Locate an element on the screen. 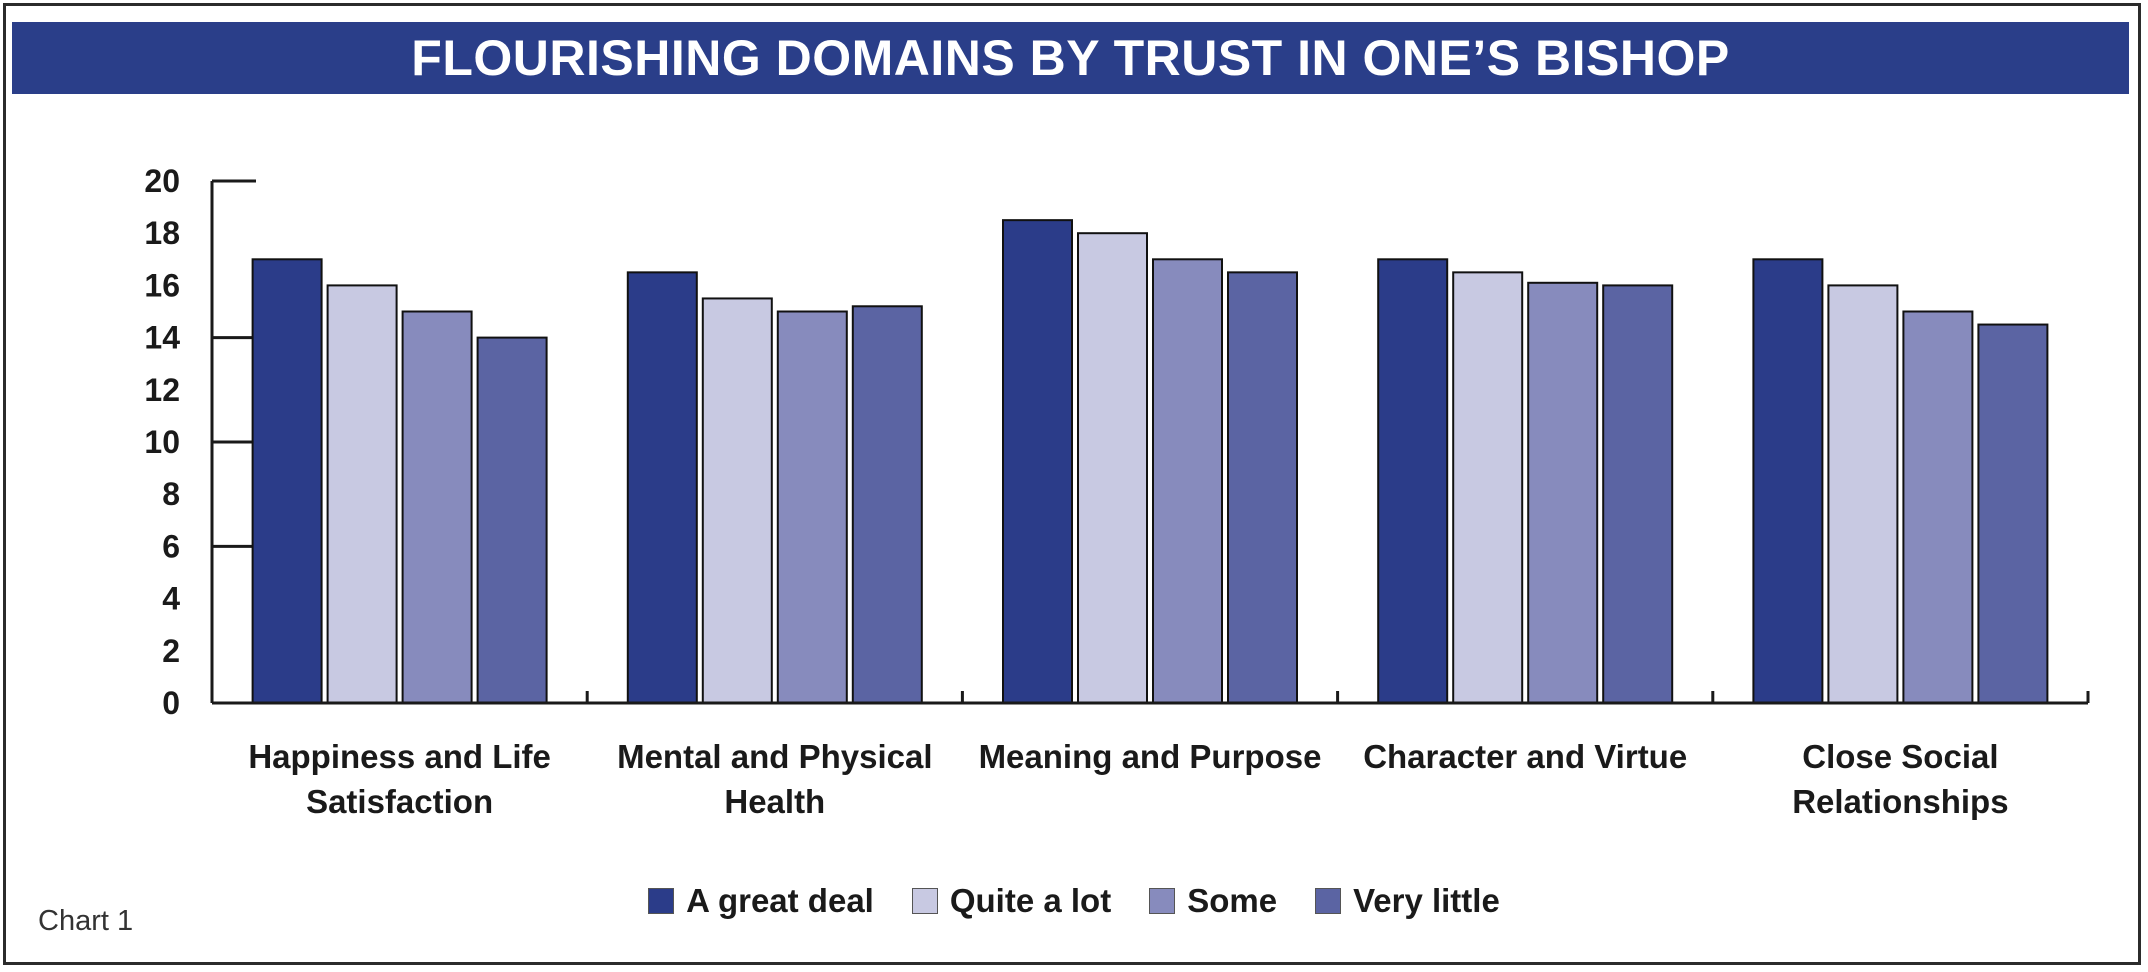 This screenshot has height=972, width=2148. y-tick-label: 14 is located at coordinates (162, 338).